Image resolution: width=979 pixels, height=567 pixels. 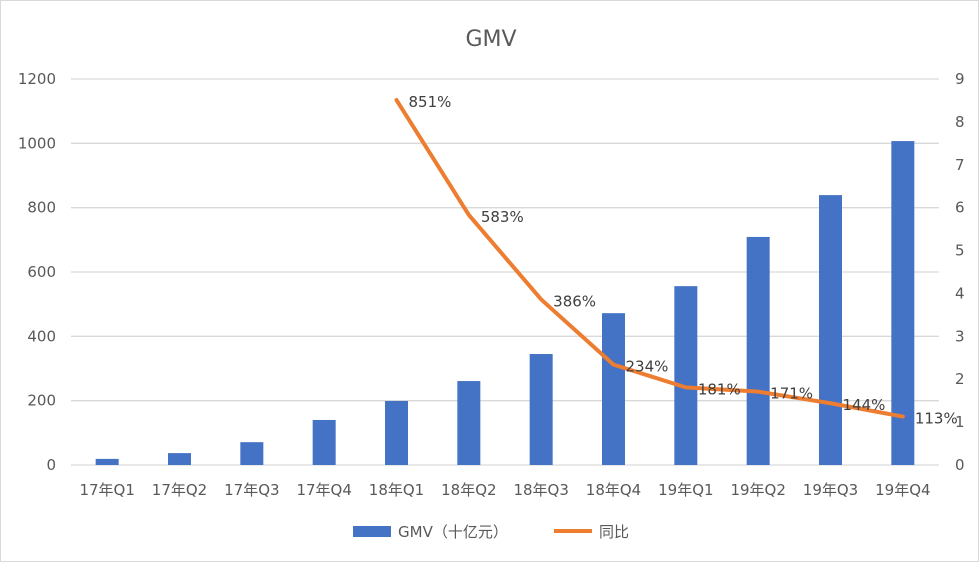 What do you see at coordinates (453, 532) in the screenshot?
I see `legend-gmv-label: GMV（十亿元）` at bounding box center [453, 532].